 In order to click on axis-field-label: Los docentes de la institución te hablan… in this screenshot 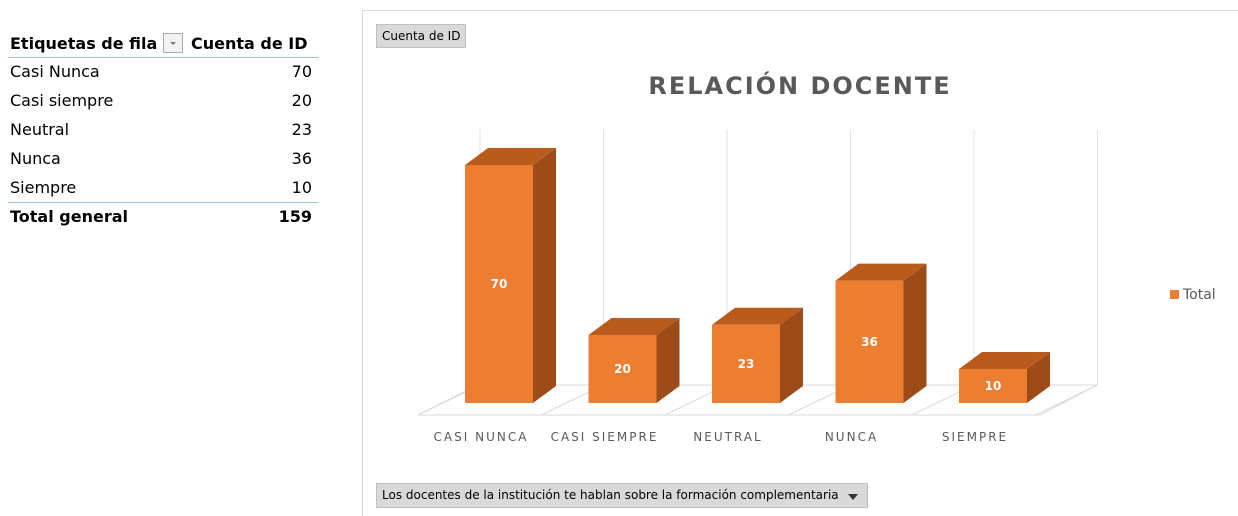, I will do `click(610, 495)`.